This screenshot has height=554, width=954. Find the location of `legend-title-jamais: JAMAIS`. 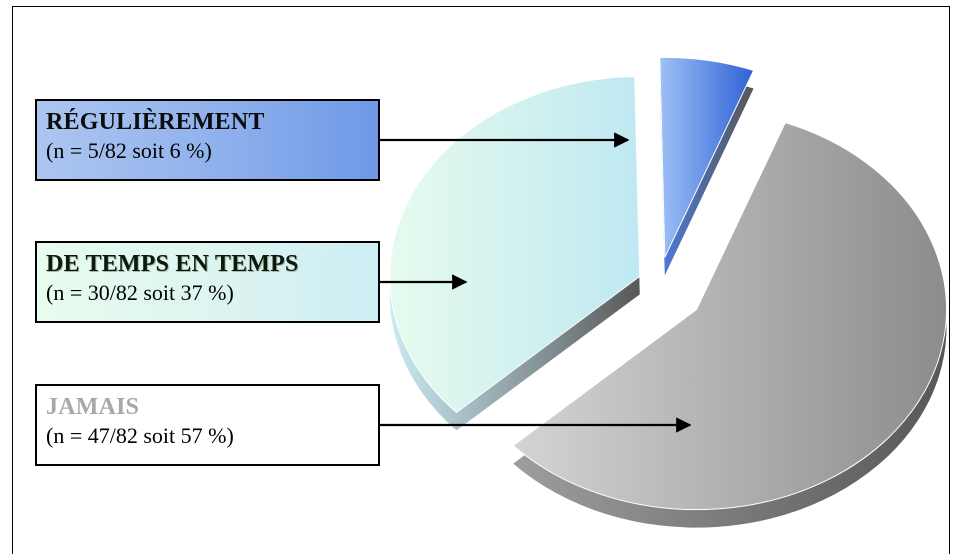

legend-title-jamais: JAMAIS is located at coordinates (93, 407).